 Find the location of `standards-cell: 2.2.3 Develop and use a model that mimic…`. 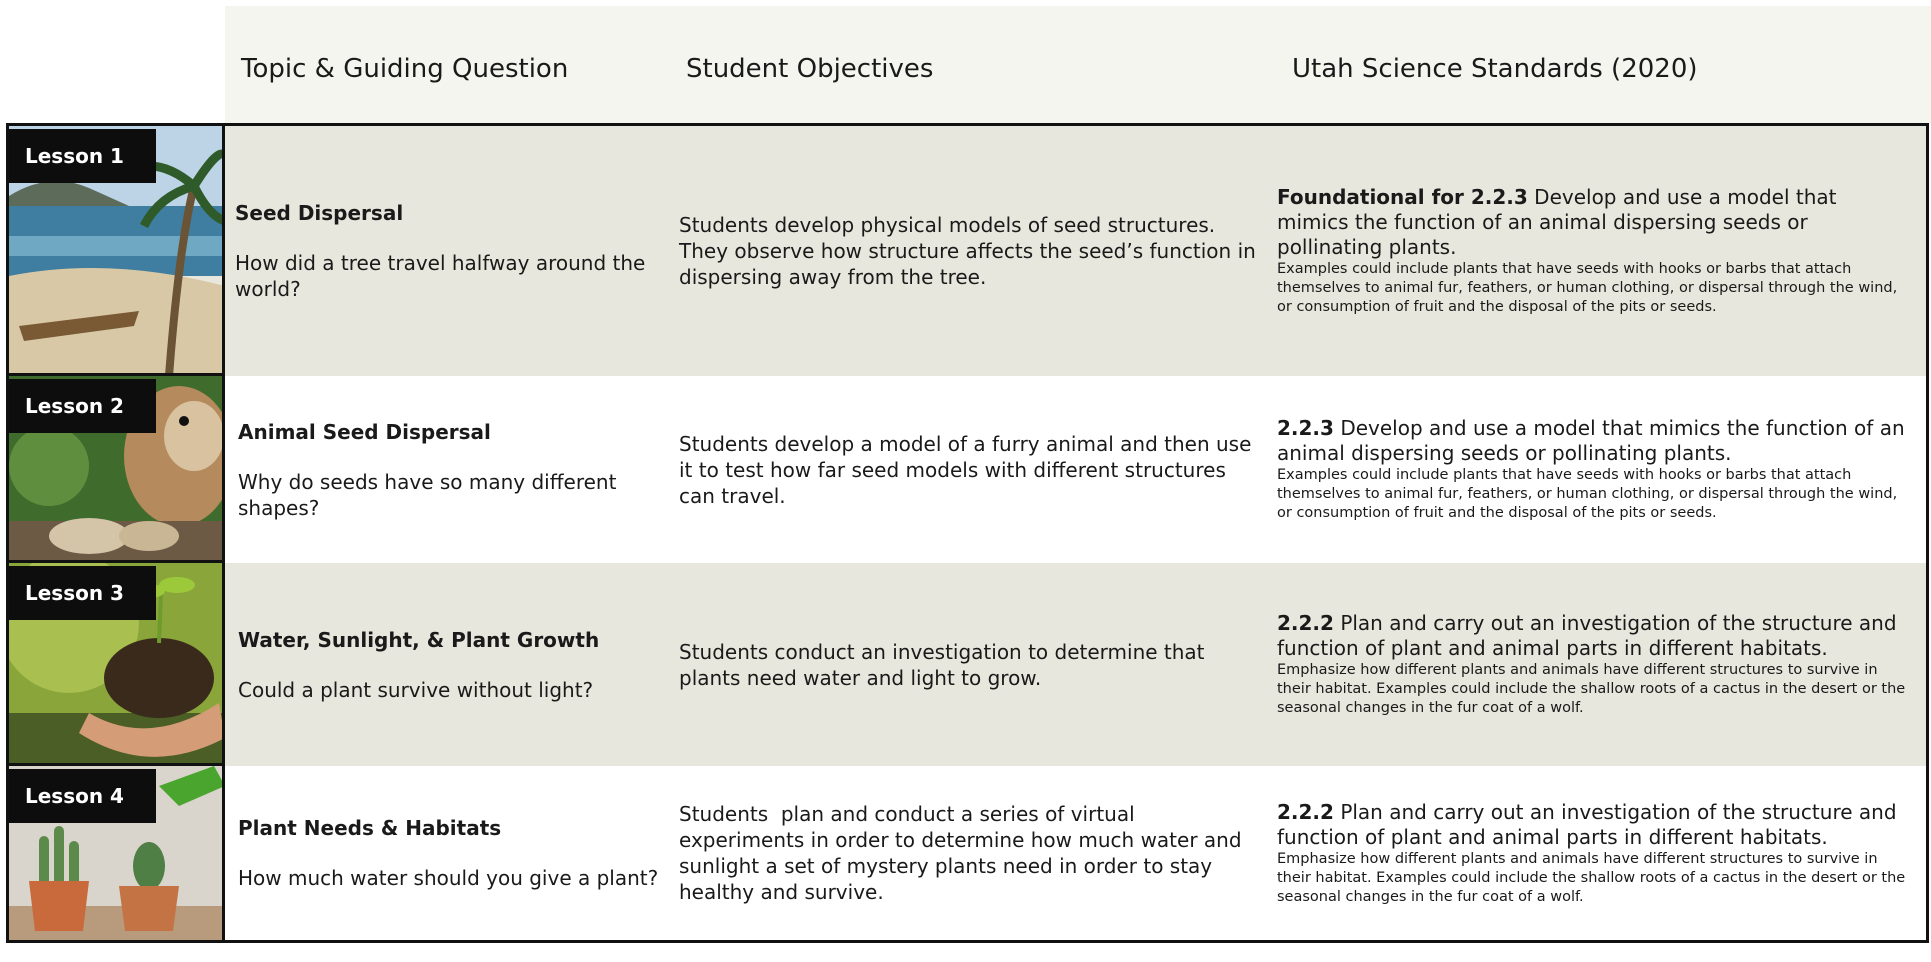

standards-cell: 2.2.3 Develop and use a model that mimic… is located at coordinates (1601, 469).